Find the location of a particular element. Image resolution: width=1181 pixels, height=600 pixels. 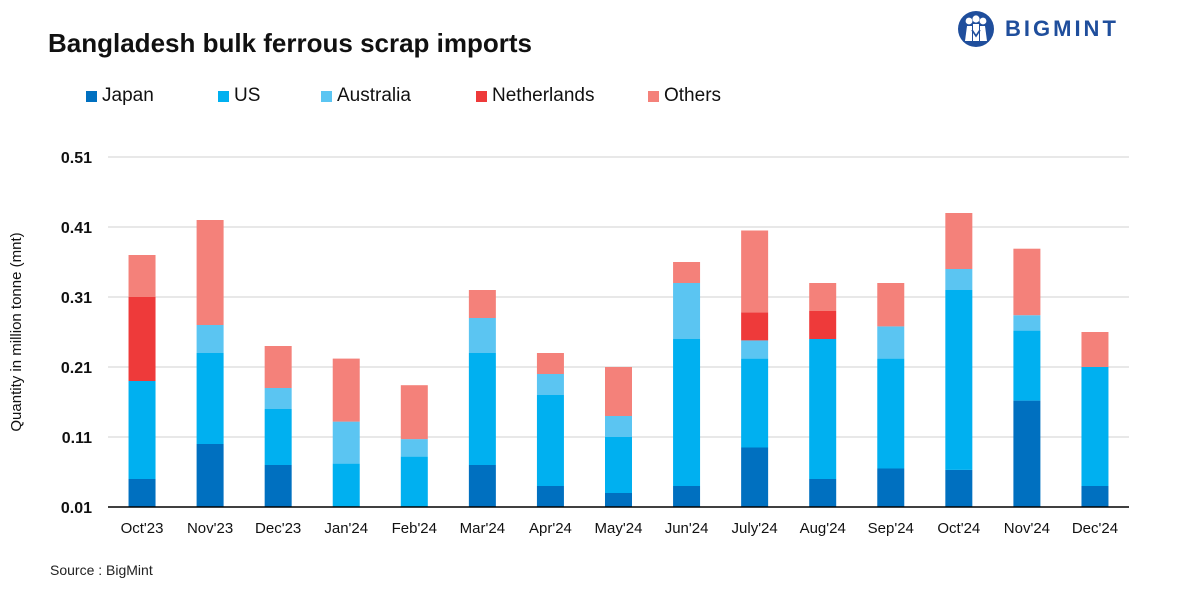

x-tick-label: May'24 is located at coordinates (619, 528).